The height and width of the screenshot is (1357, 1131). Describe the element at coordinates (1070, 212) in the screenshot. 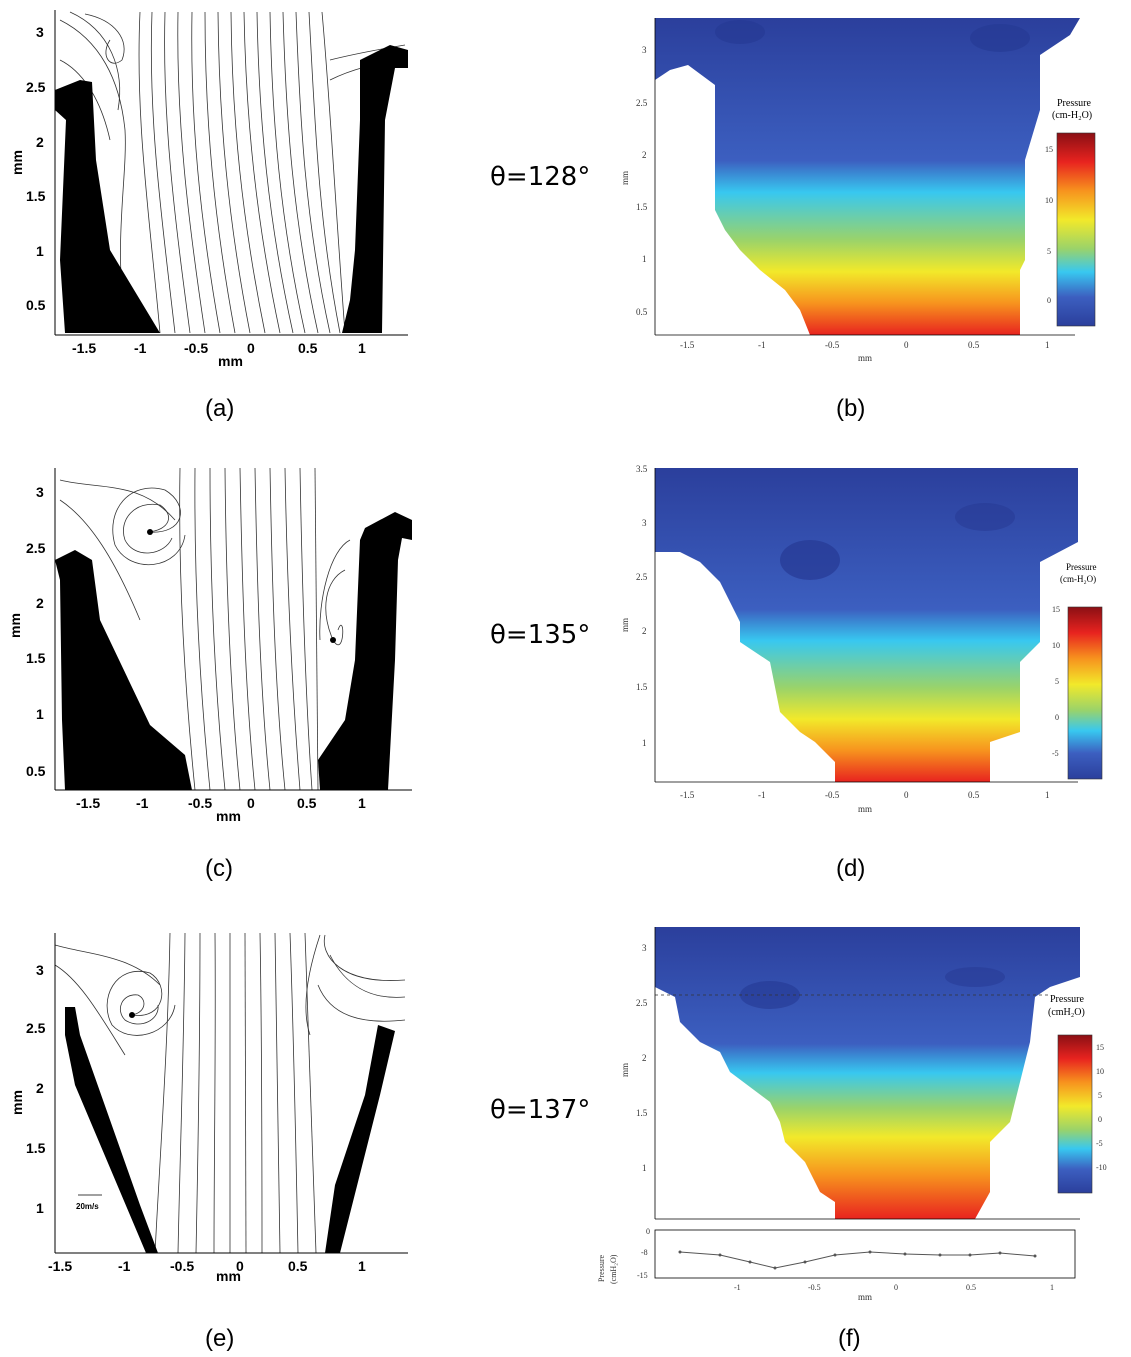

I see `colorbar: Pressure (cm-H₂O) 15 10 5 0` at that location.